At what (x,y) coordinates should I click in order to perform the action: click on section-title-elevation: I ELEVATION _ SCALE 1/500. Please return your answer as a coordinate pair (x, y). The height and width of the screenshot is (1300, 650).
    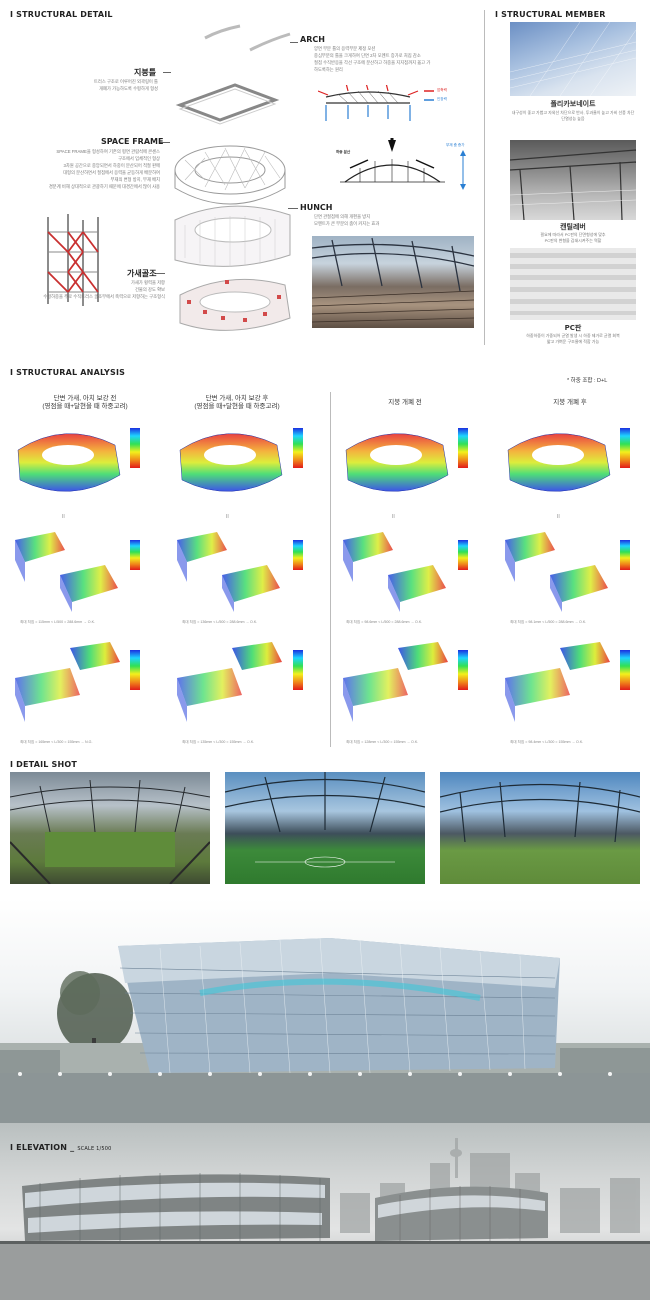
    Looking at the image, I should click on (61, 1147).